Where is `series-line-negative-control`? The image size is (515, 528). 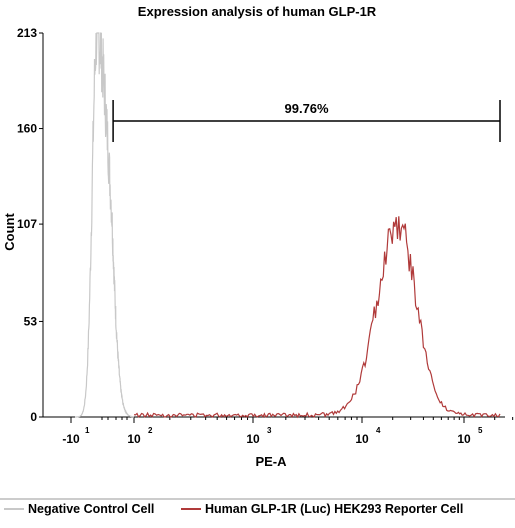
series-line-negative-control is located at coordinates (104, 225).